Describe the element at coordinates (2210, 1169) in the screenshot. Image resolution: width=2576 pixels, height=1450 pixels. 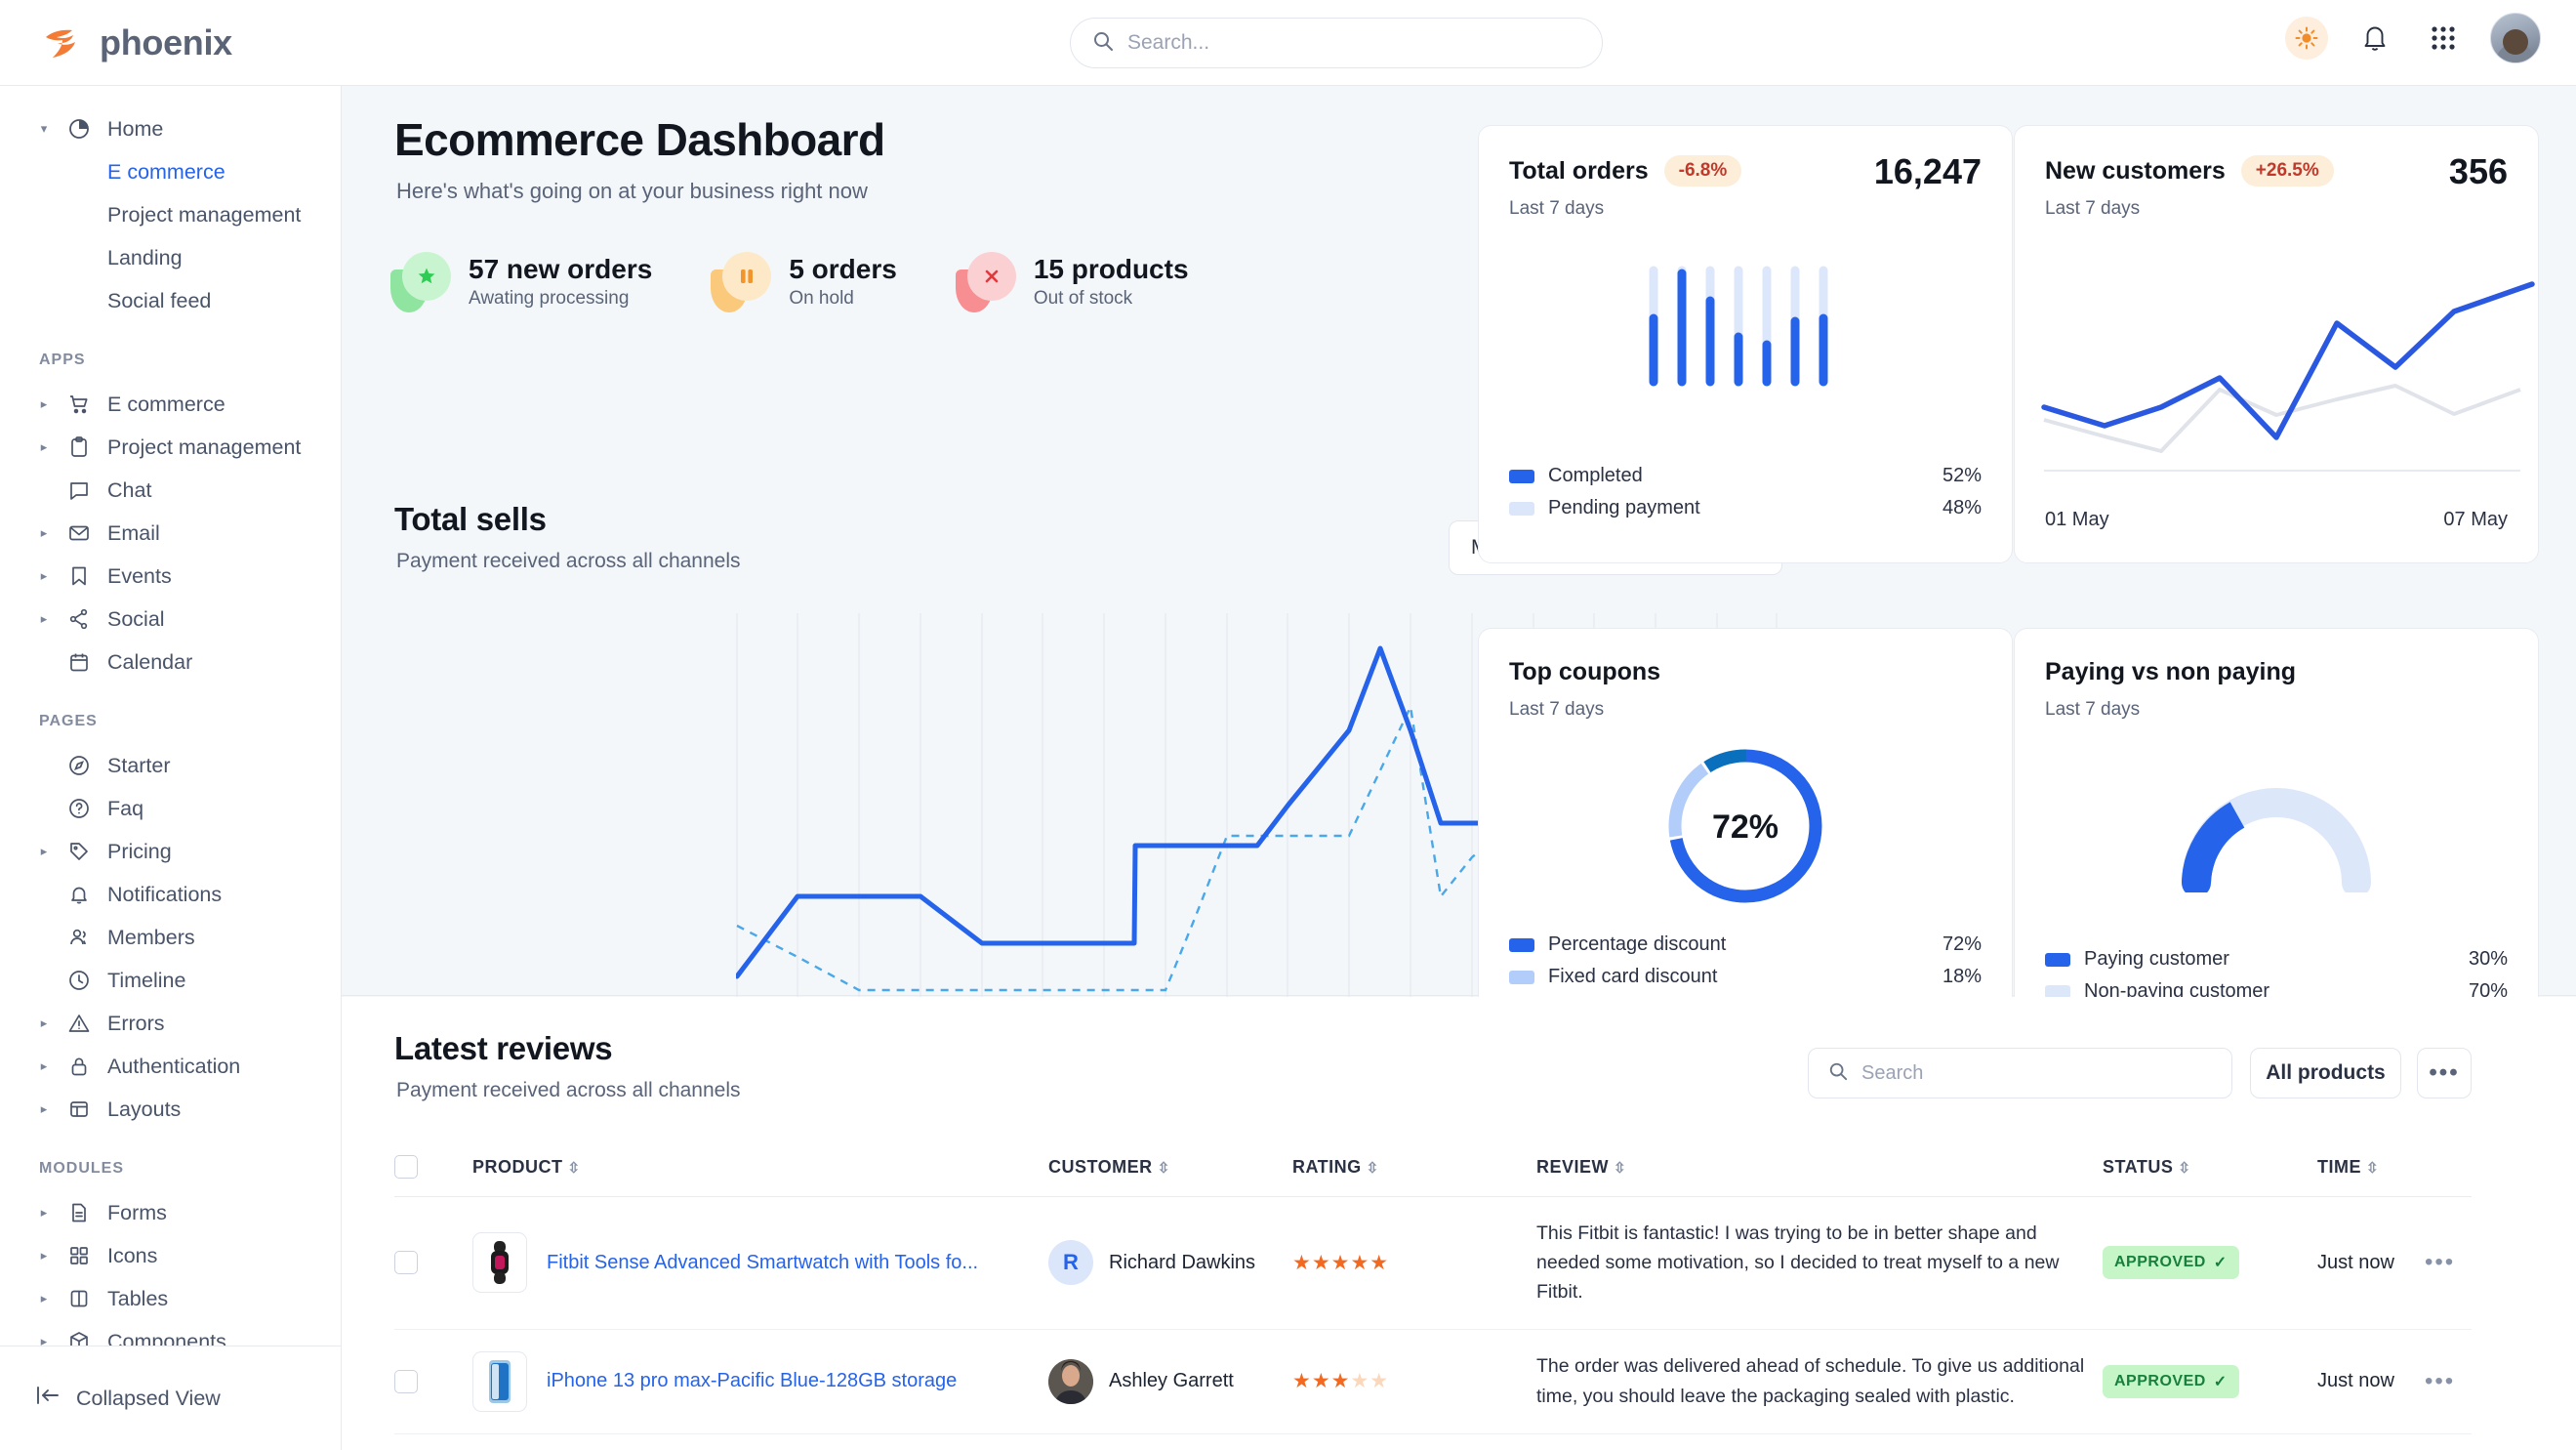
I see `column-status: STATUS ⇳` at that location.